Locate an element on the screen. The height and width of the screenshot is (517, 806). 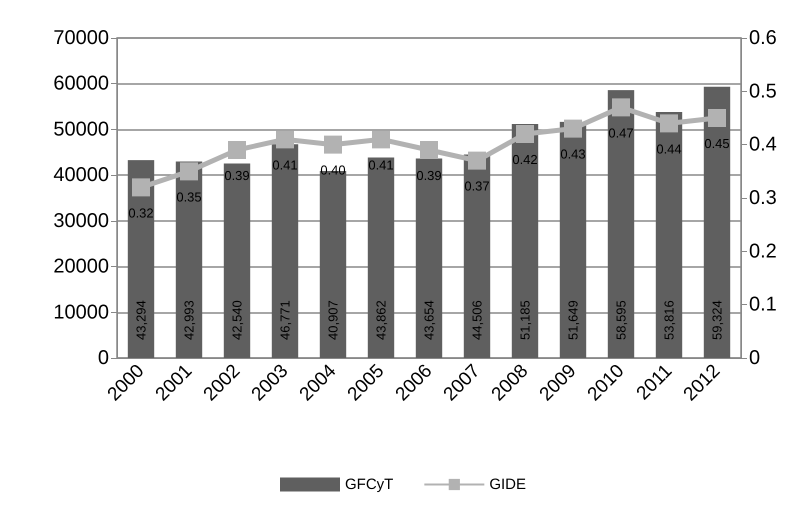
data-label: 44,506 is located at coordinates (477, 320).